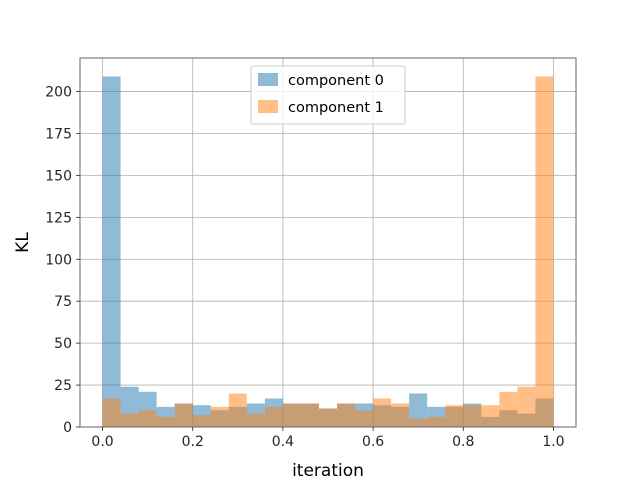 This screenshot has height=480, width=640. Describe the element at coordinates (67, 428) in the screenshot. I see `y-tick-label-0: 0` at that location.